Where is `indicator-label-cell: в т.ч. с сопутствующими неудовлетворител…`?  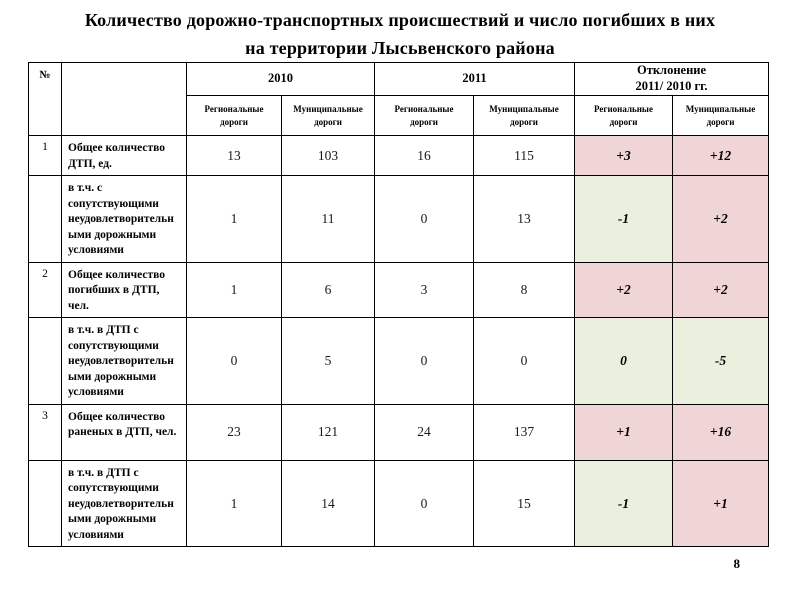
indicator-label-cell: в т.ч. с сопутствующими неудовлетворител… is located at coordinates (124, 219).